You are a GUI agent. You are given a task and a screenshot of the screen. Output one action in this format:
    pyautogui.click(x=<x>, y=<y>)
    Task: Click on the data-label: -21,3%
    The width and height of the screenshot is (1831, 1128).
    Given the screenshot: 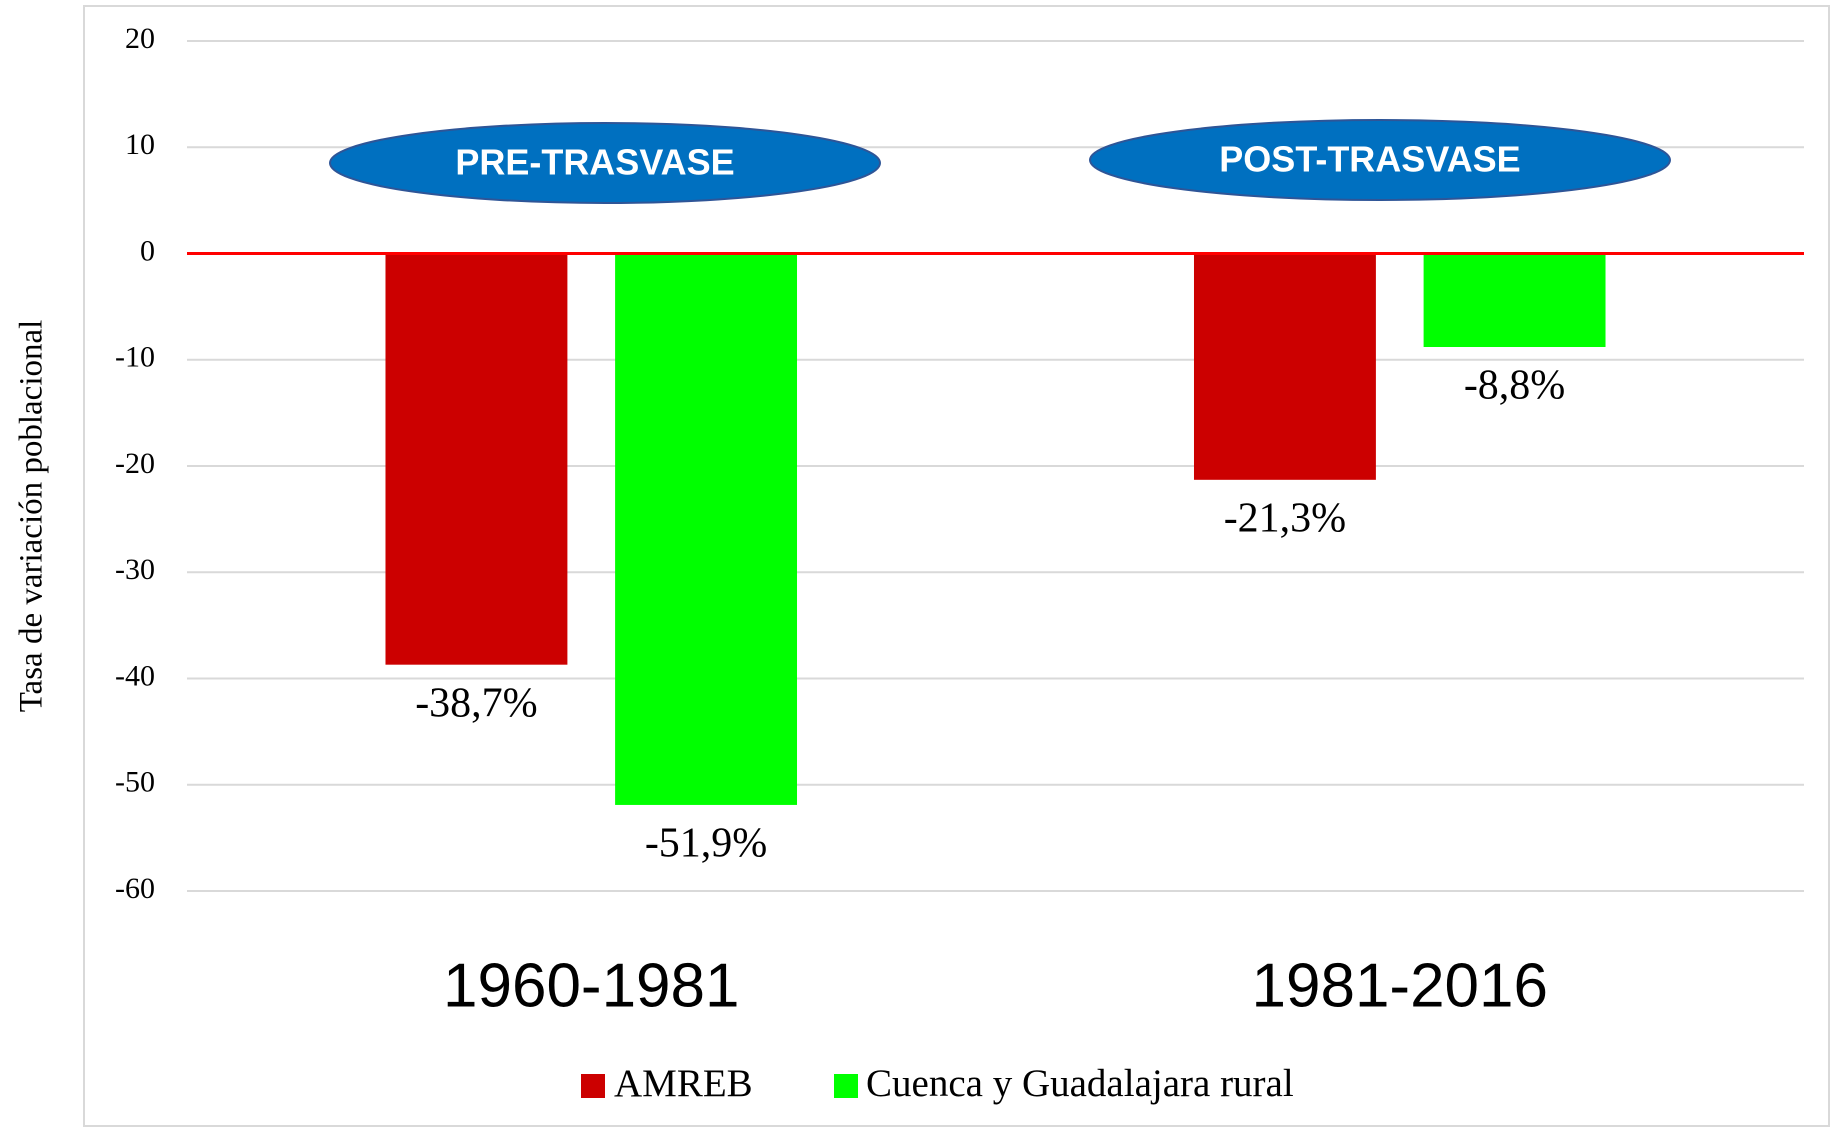 What is the action you would take?
    pyautogui.click(x=1285, y=518)
    